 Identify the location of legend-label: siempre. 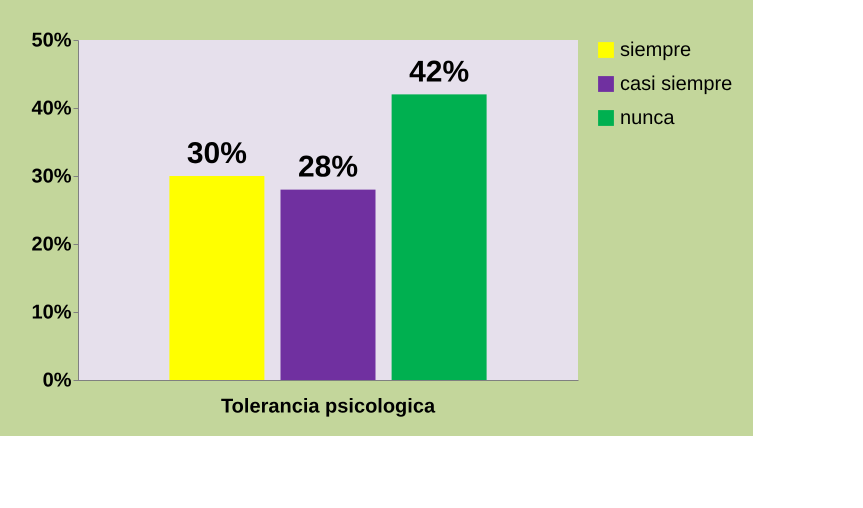
(656, 50).